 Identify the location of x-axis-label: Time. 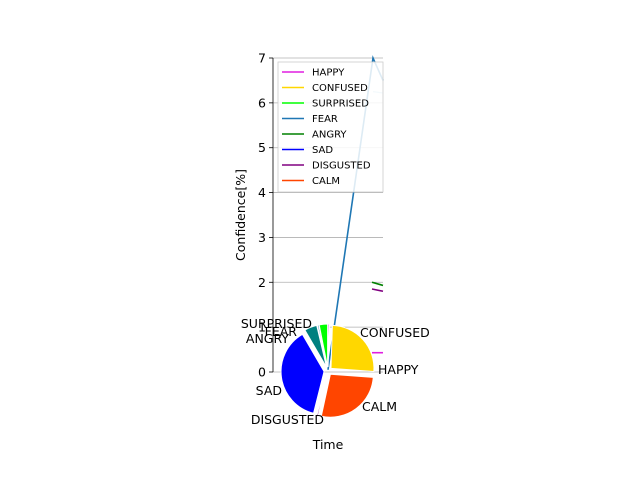
(328, 444).